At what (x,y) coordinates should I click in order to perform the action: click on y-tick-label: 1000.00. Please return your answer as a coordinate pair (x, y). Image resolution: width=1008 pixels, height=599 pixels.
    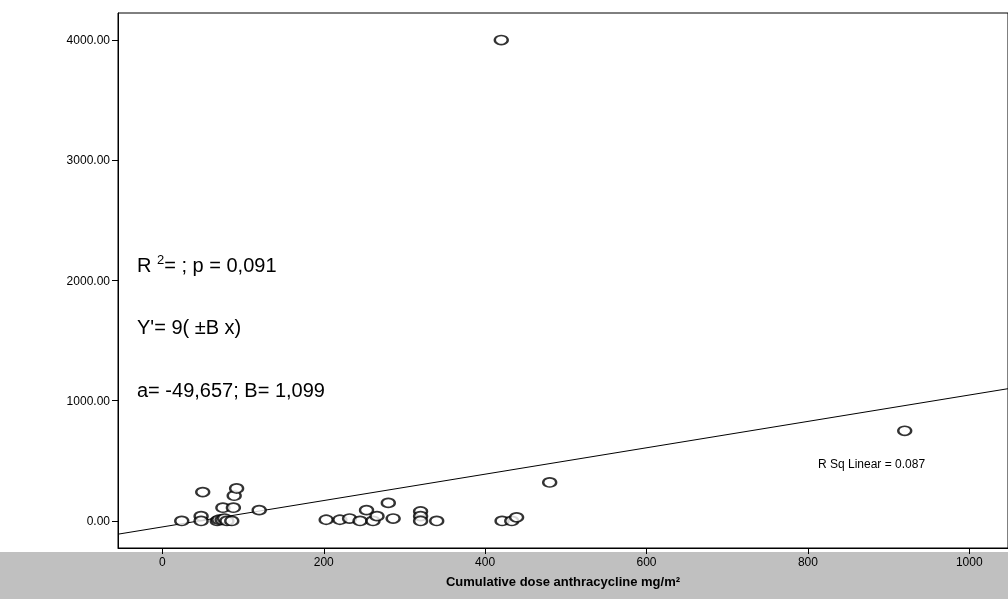
    Looking at the image, I should click on (88, 400).